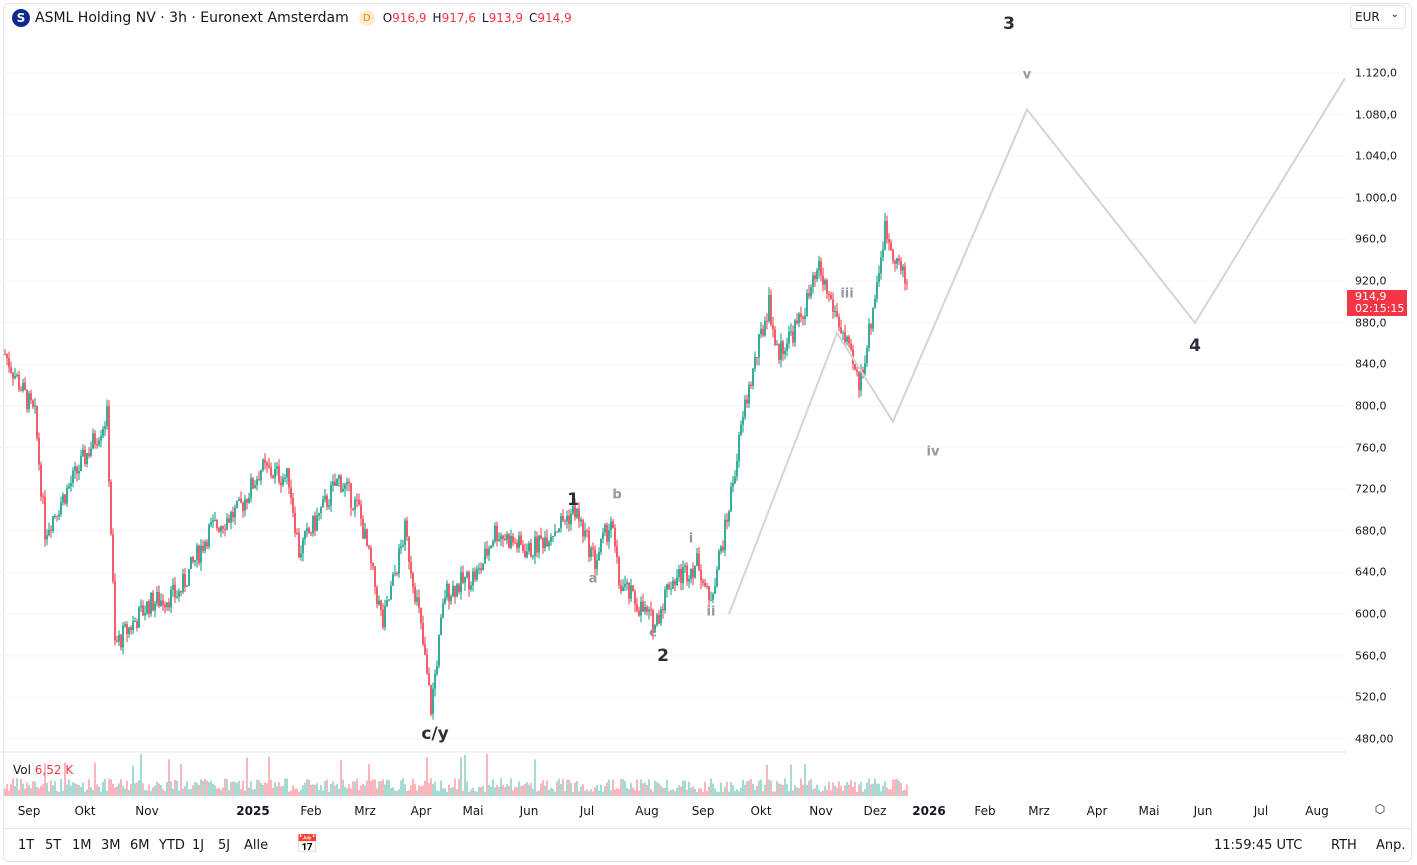  Describe the element at coordinates (1380, 809) in the screenshot. I see `settings-gear-icon: ⬡` at that location.